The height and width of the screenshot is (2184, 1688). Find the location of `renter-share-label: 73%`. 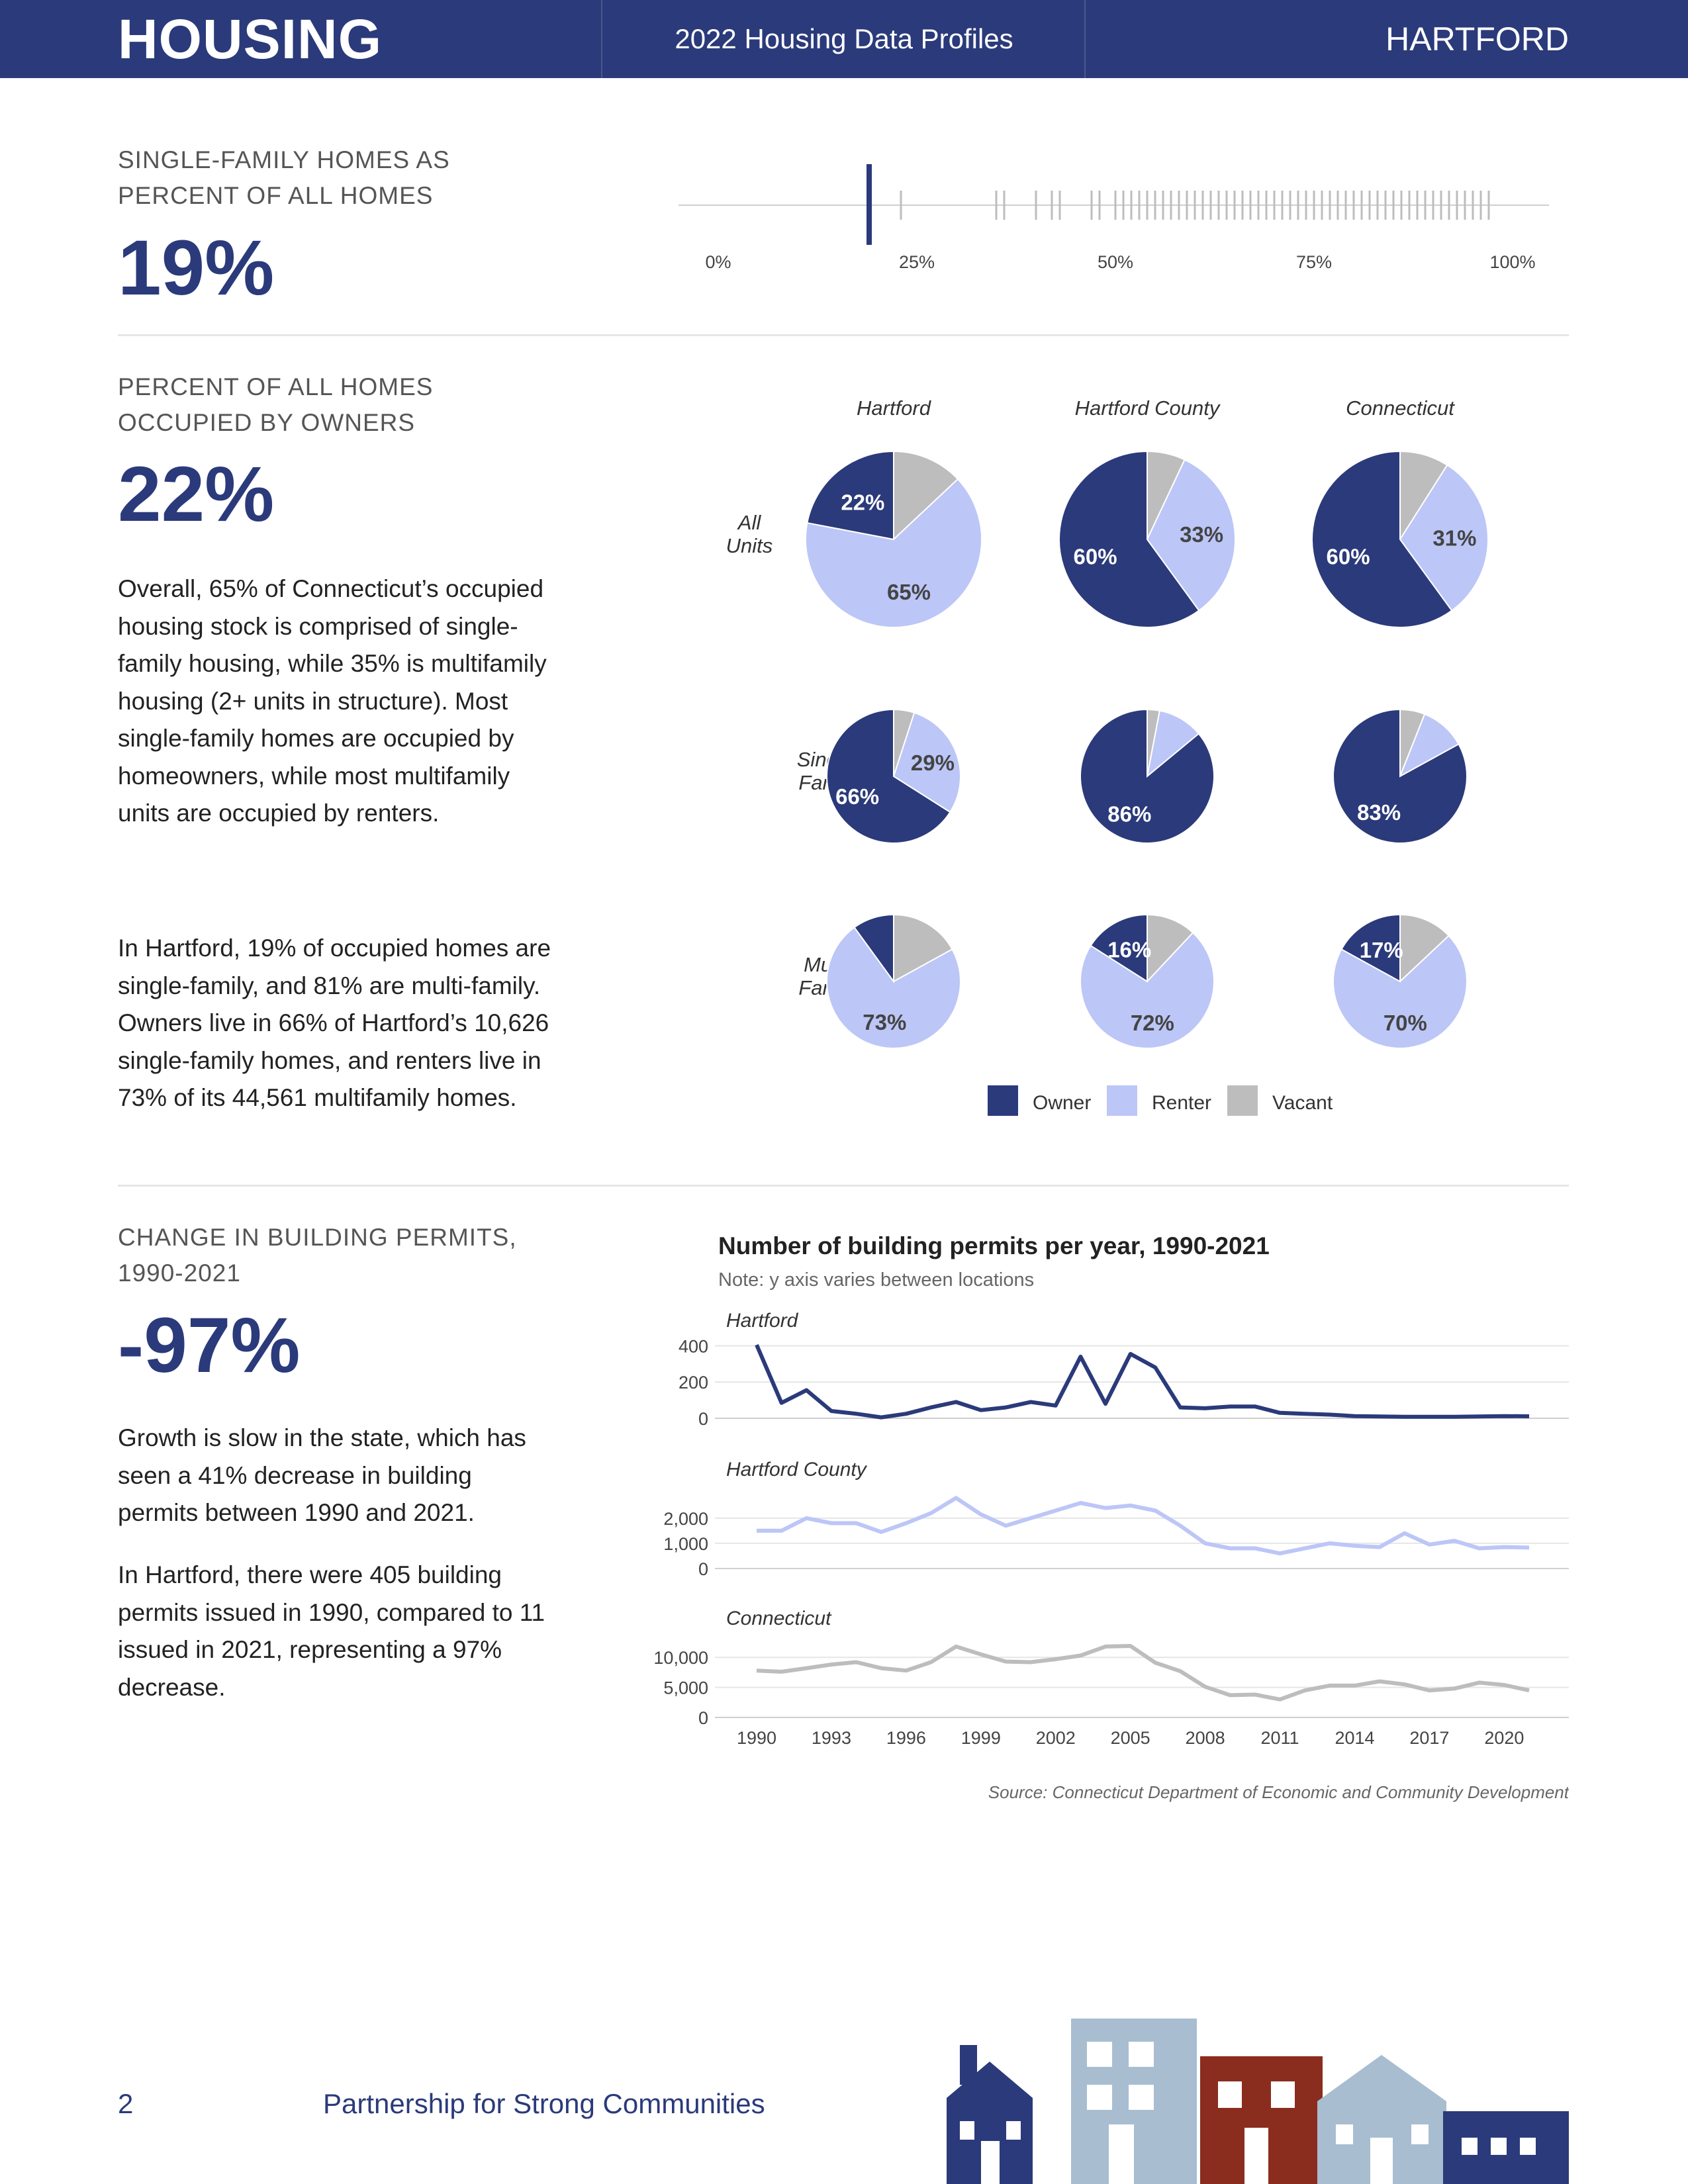

renter-share-label: 73% is located at coordinates (884, 1022).